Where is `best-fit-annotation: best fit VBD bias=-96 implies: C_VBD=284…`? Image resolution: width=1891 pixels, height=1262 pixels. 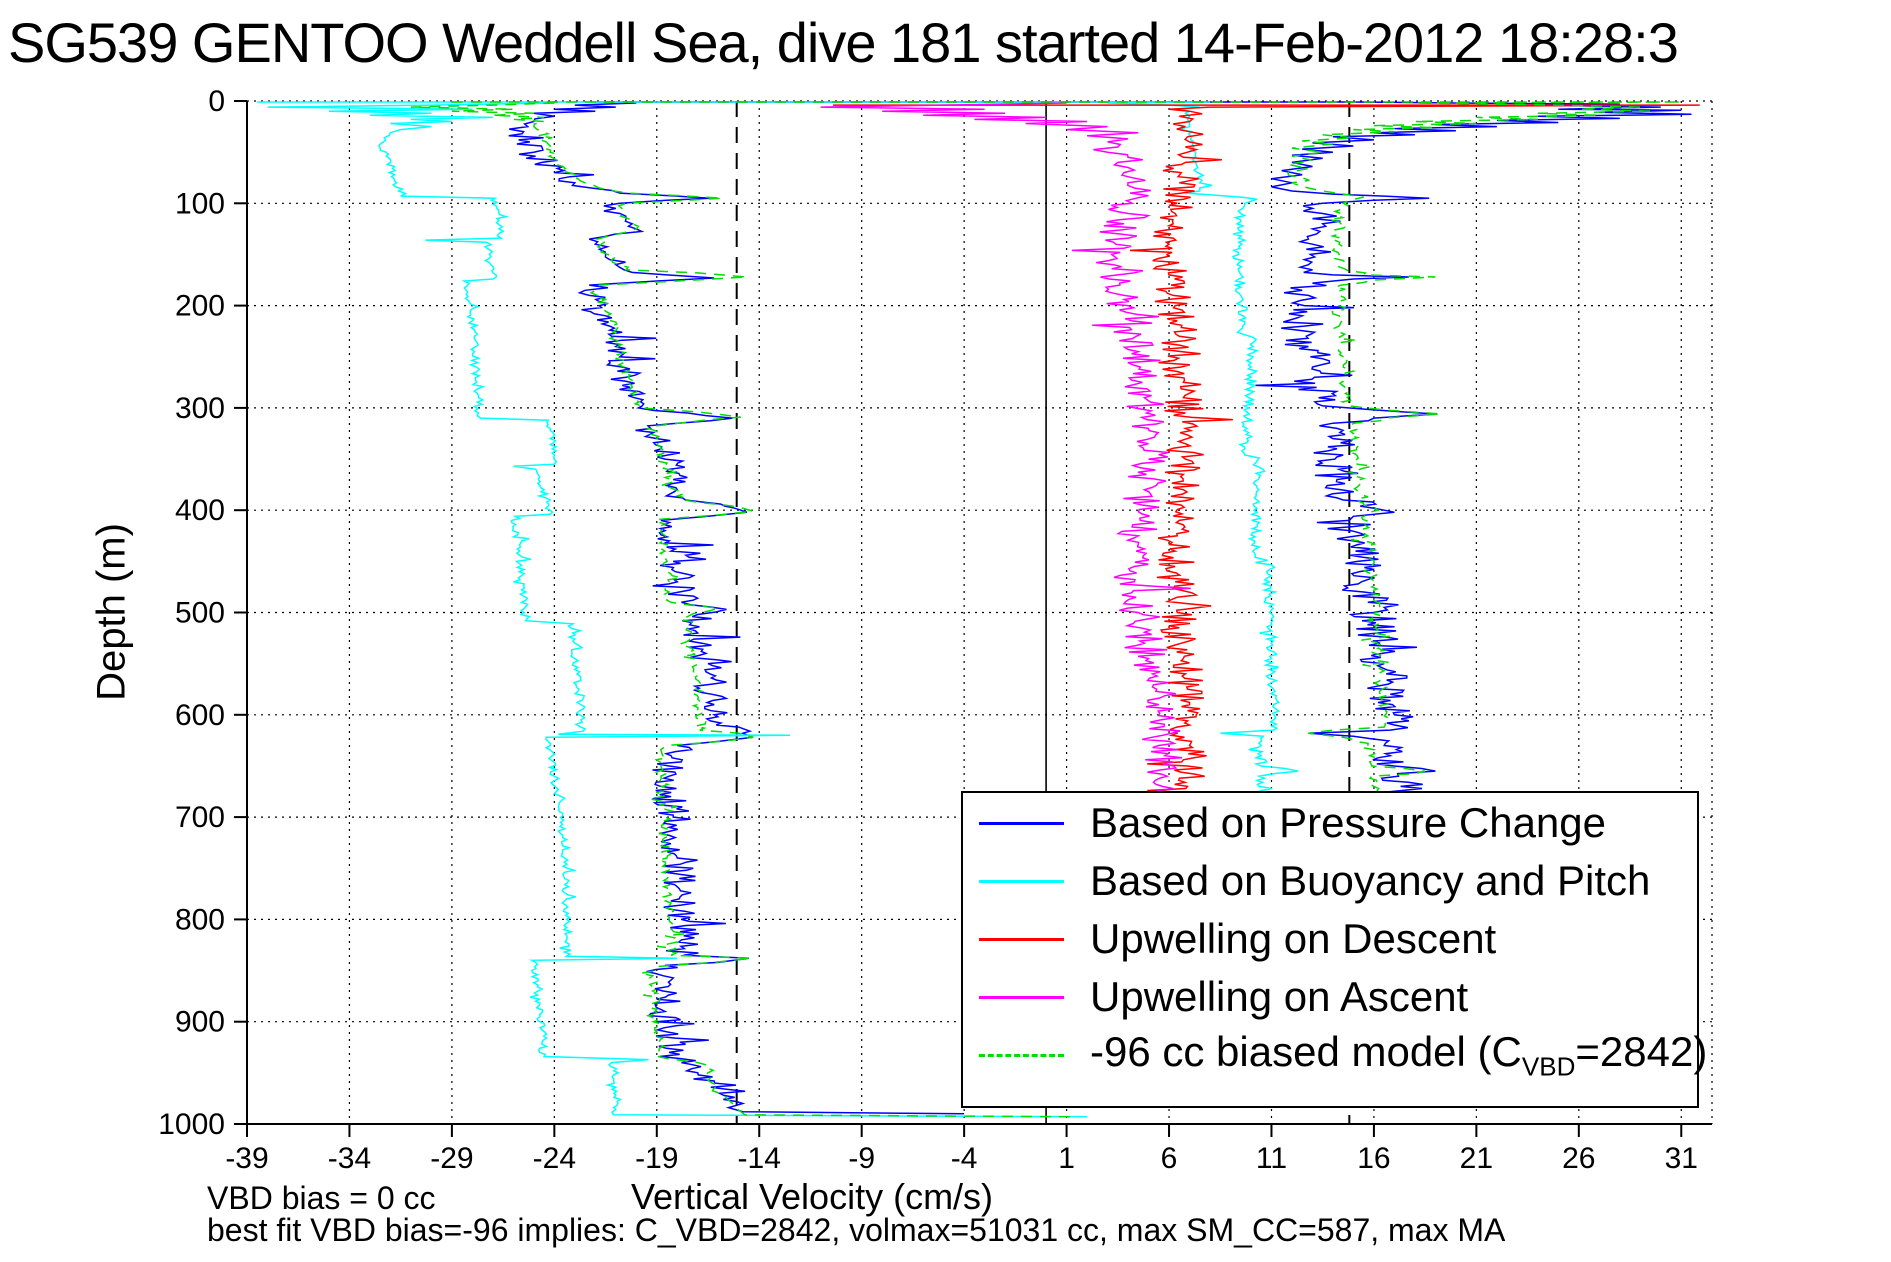
best-fit-annotation: best fit VBD bias=-96 implies: C_VBD=284… is located at coordinates (856, 1230).